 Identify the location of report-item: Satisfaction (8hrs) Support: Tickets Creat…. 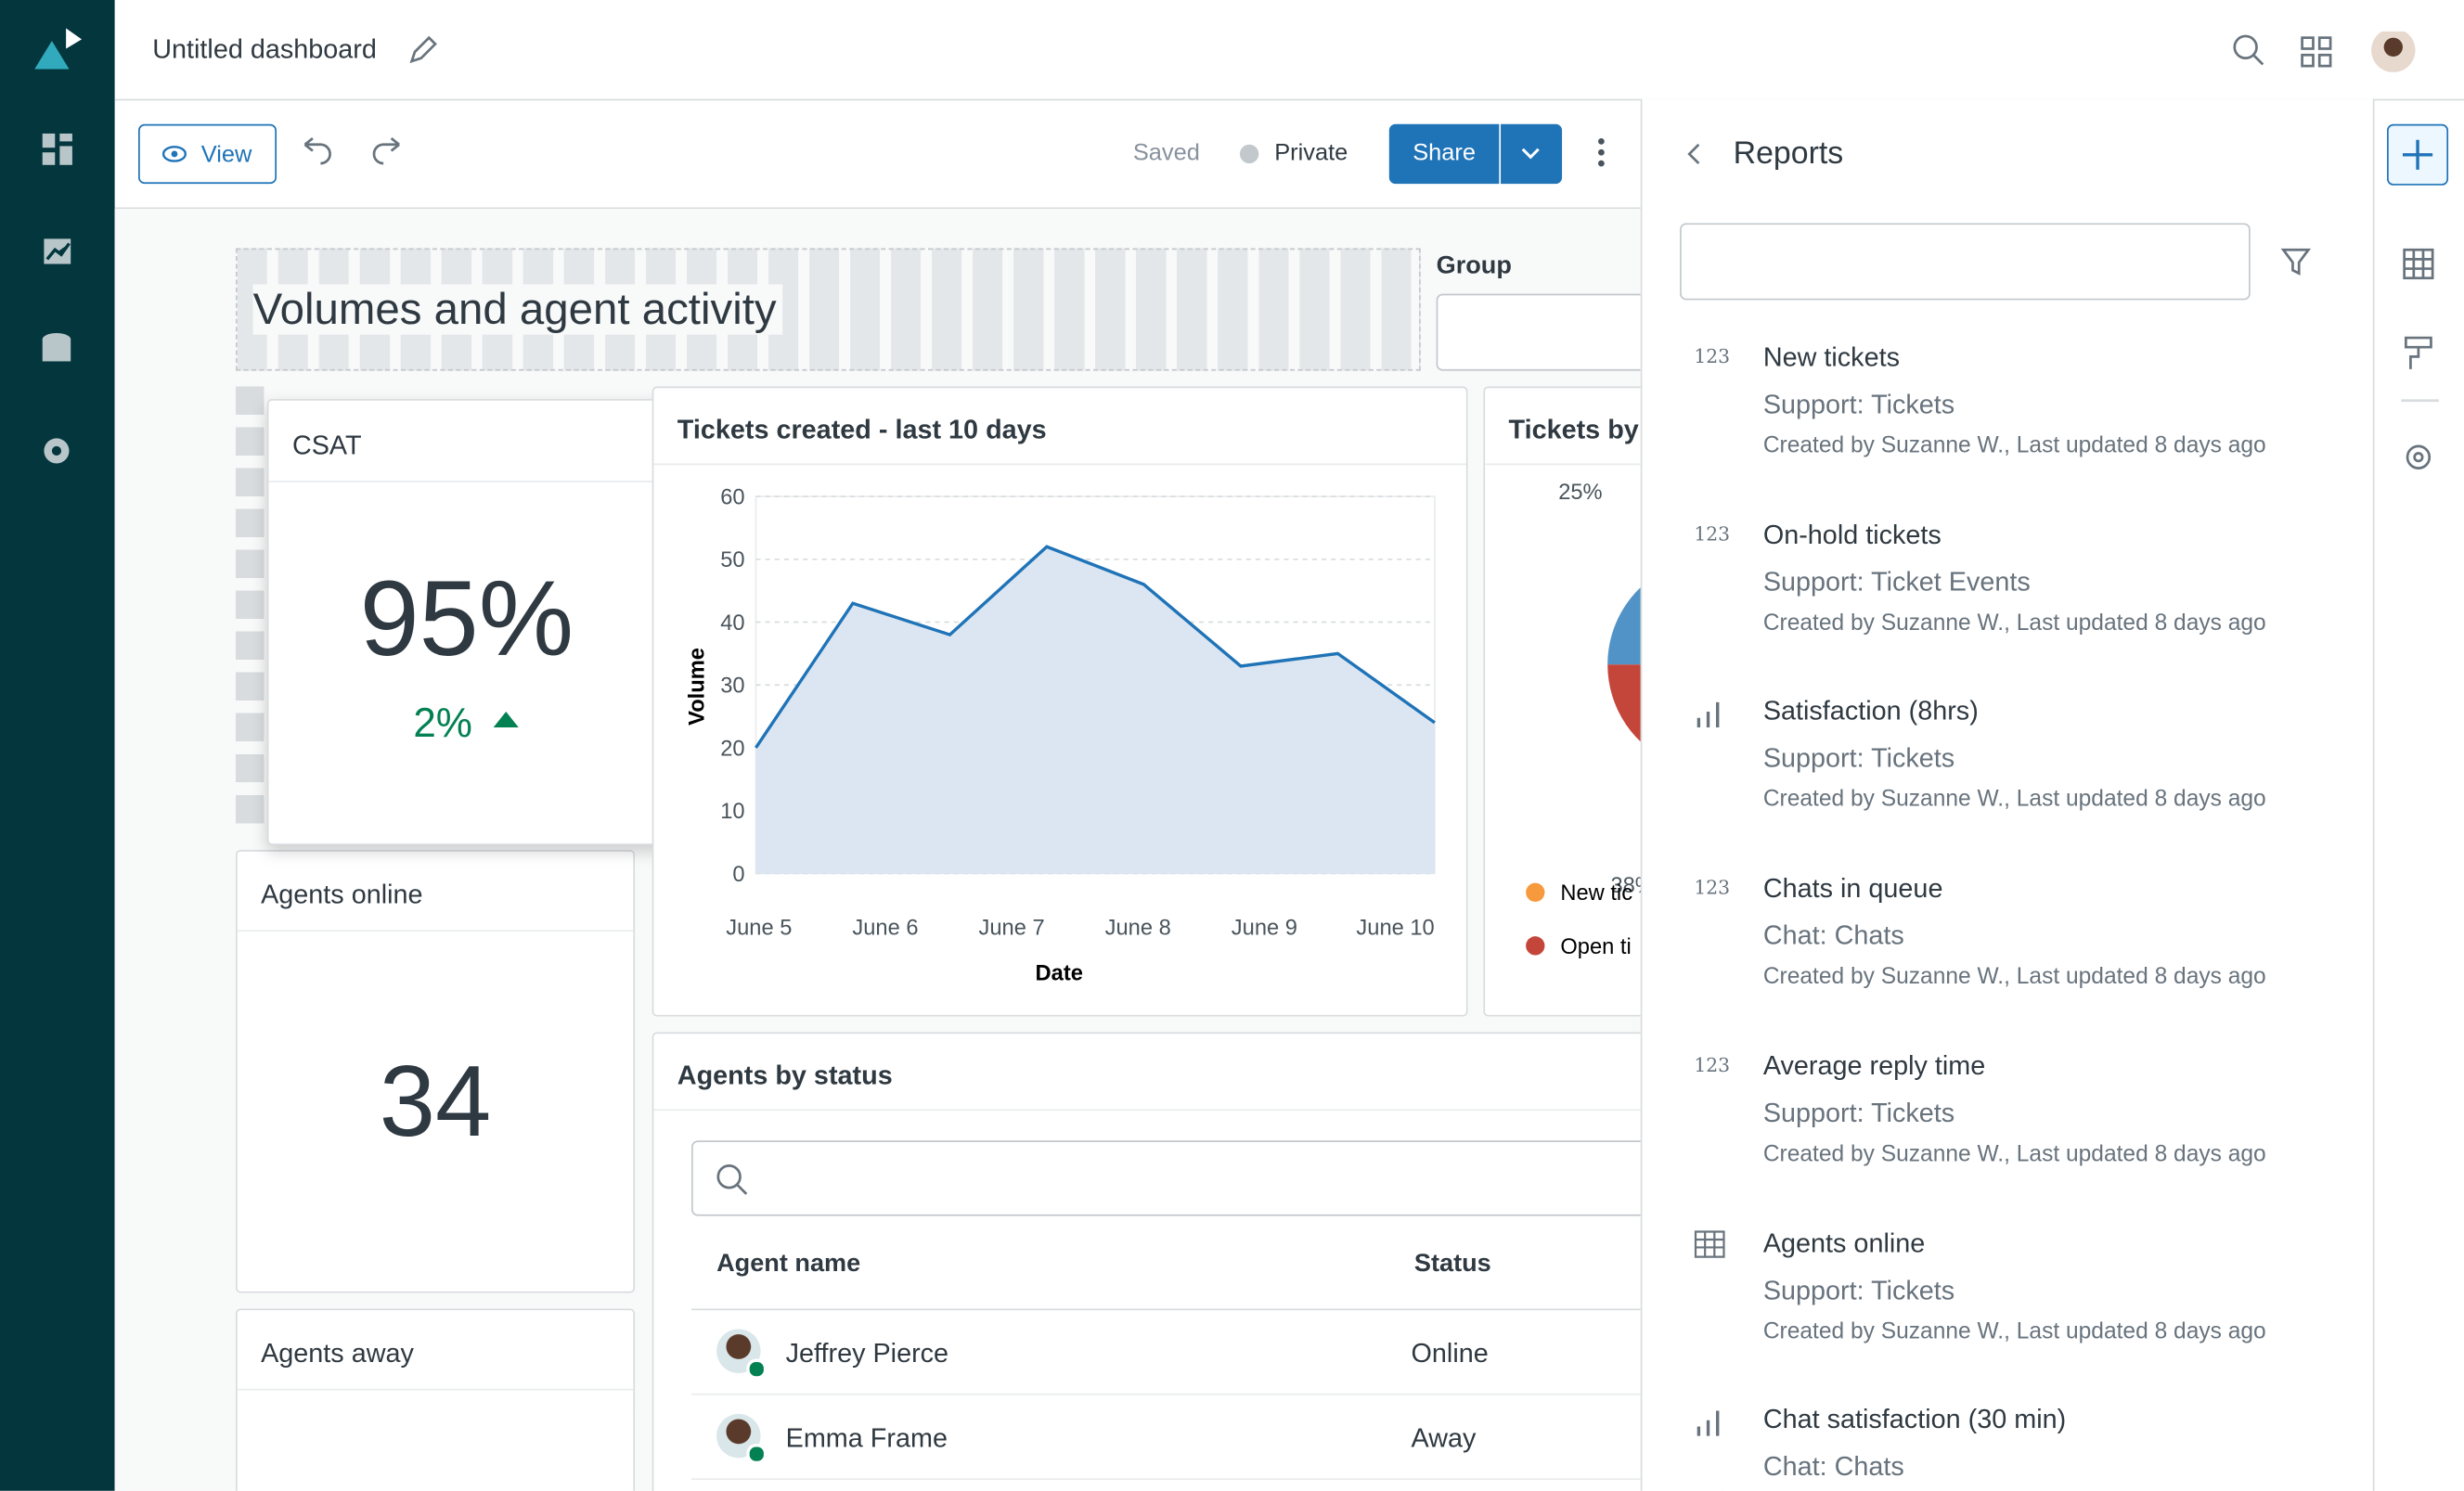
(2007, 775).